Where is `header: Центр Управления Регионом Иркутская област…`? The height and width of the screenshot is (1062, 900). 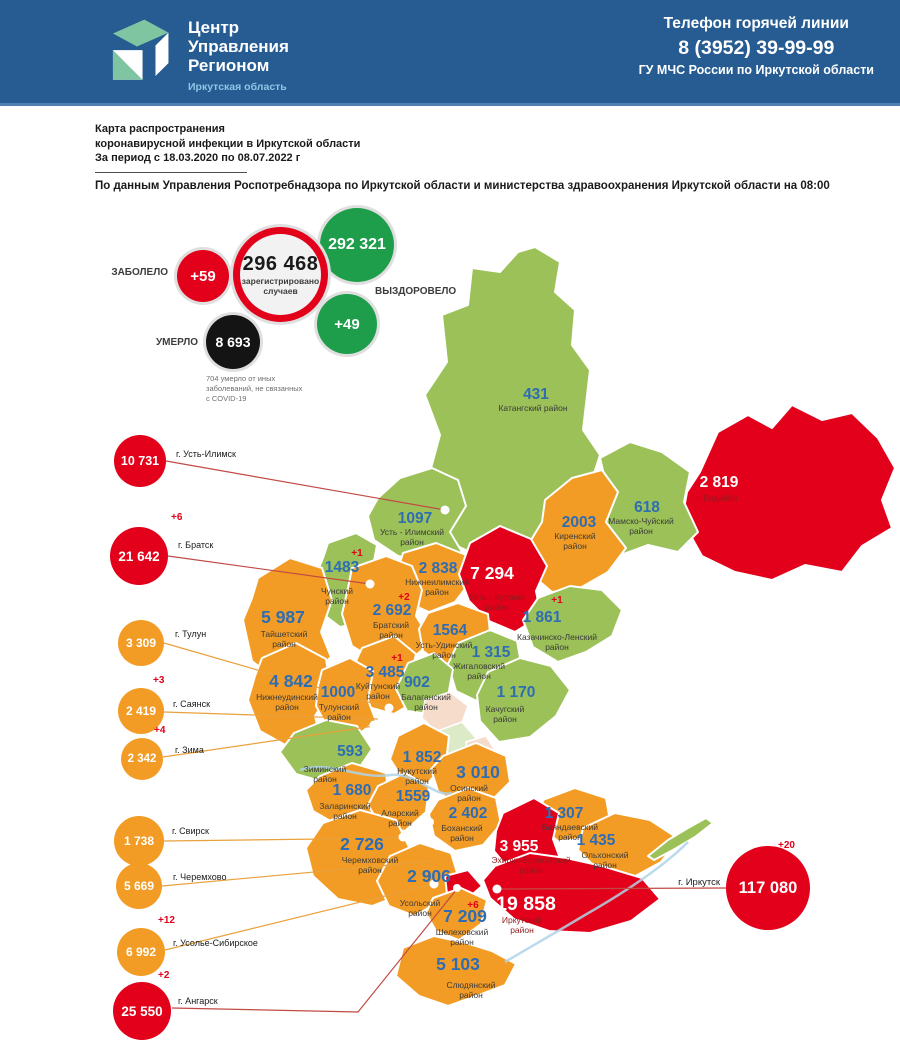
header: Центр Управления Регионом Иркутская област… is located at coordinates (450, 53).